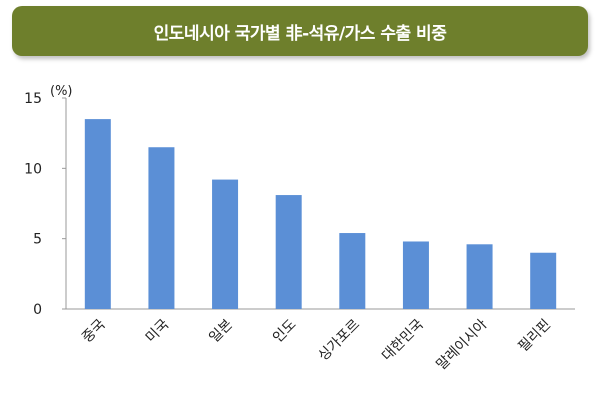 Image resolution: width=600 pixels, height=400 pixels. Describe the element at coordinates (158, 331) in the screenshot. I see `x-tick-label: 미국` at that location.